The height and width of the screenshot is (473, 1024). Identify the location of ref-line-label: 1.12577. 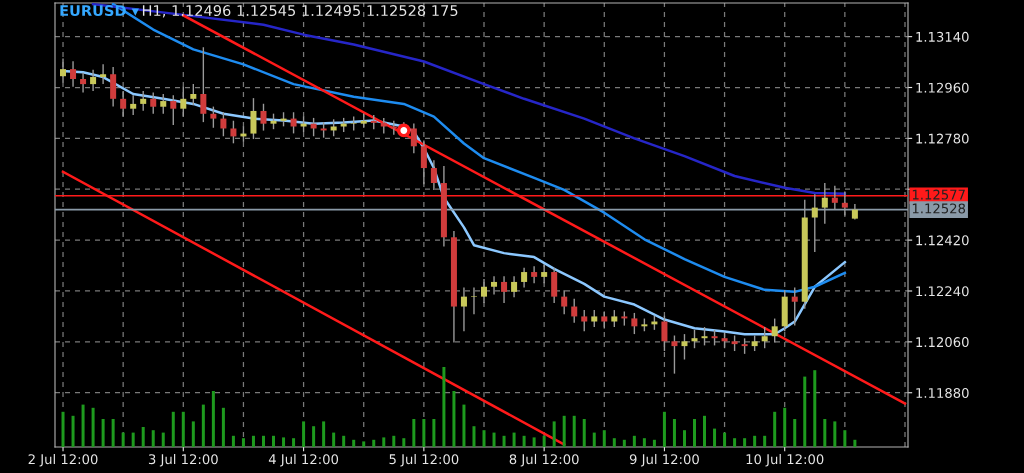
(938, 194).